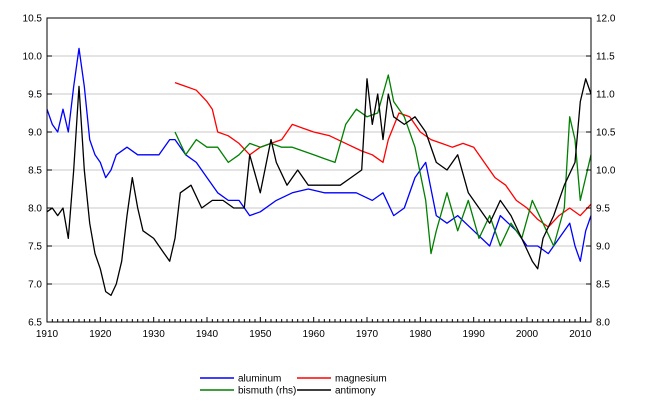  Describe the element at coordinates (35, 323) in the screenshot. I see `y-left-tick-label: 6.5` at that location.